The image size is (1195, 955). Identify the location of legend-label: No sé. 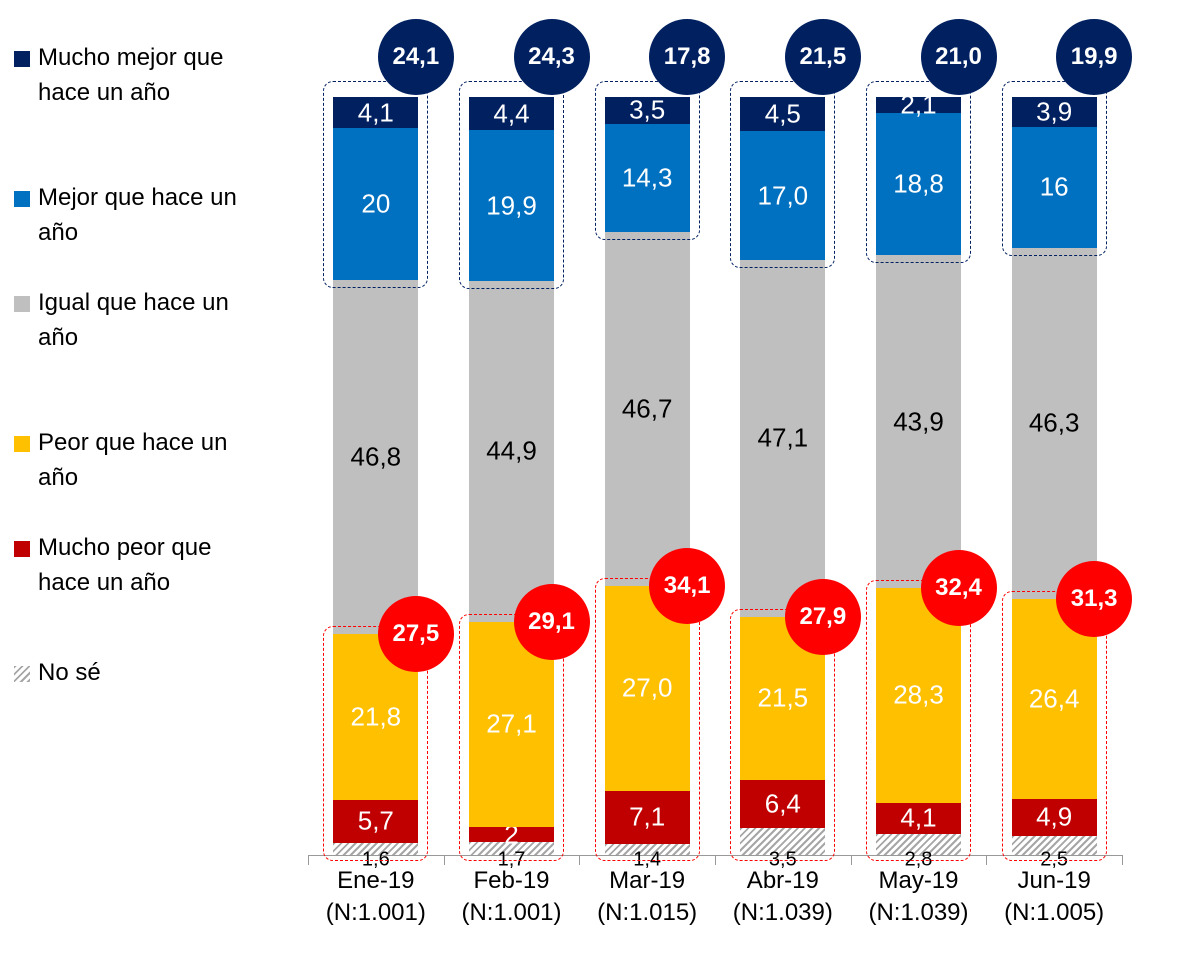
(69, 672).